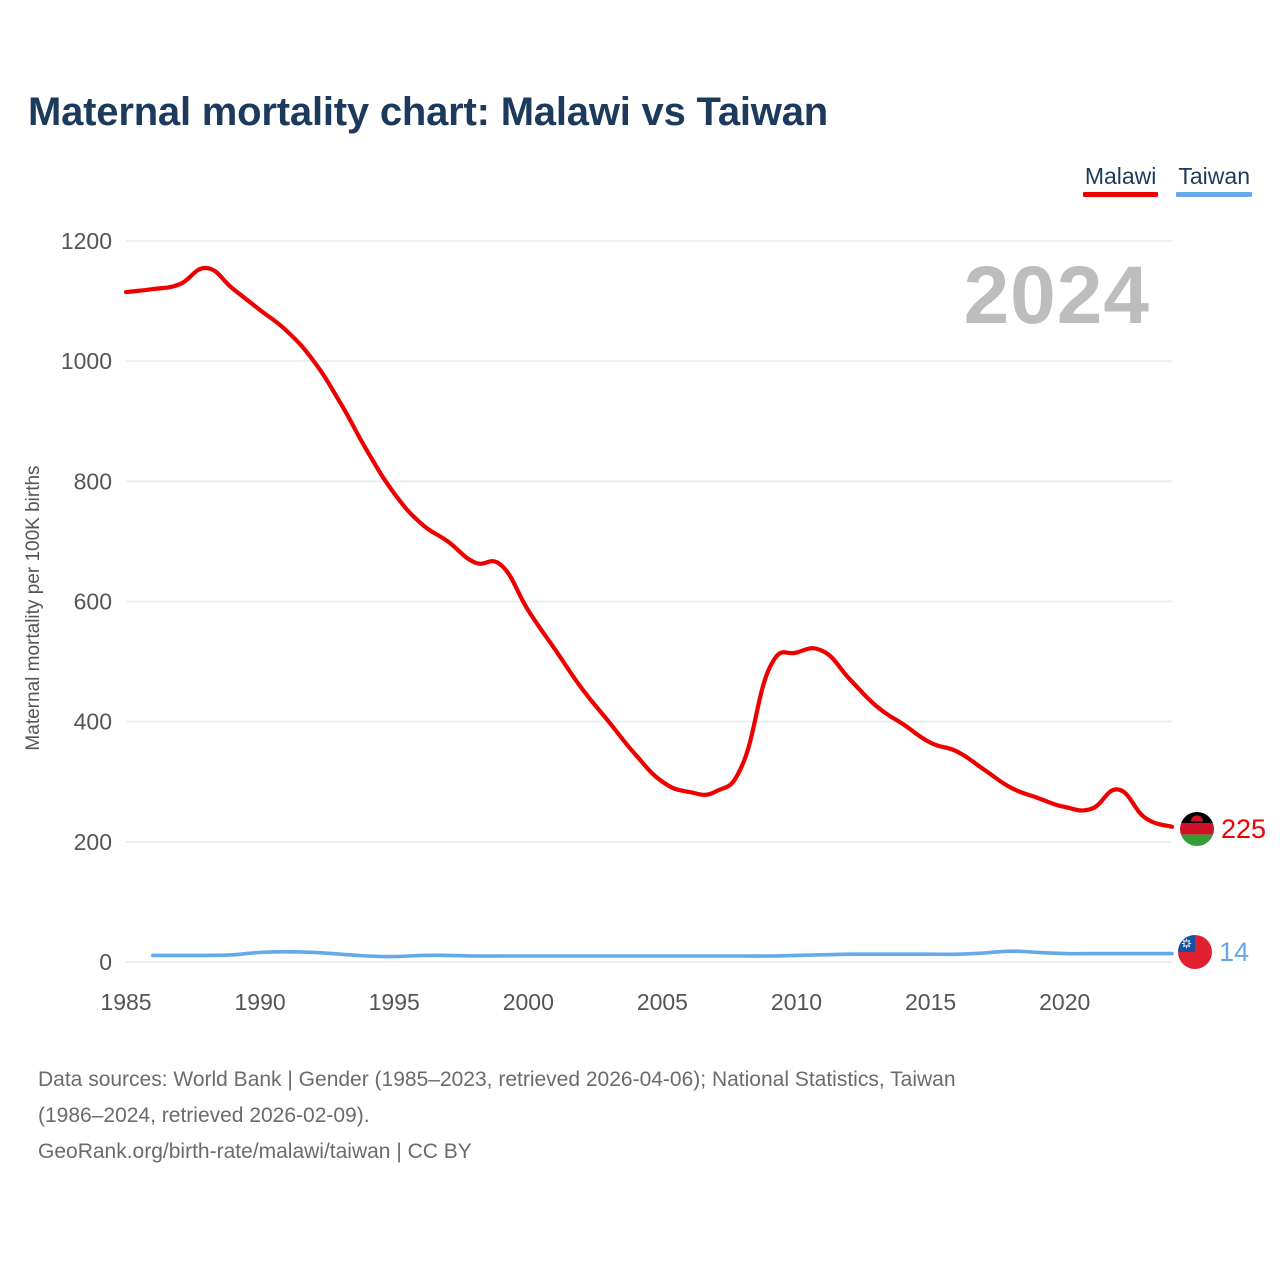 This screenshot has width=1280, height=1280. What do you see at coordinates (93, 722) in the screenshot?
I see `y-tick-label: 400` at bounding box center [93, 722].